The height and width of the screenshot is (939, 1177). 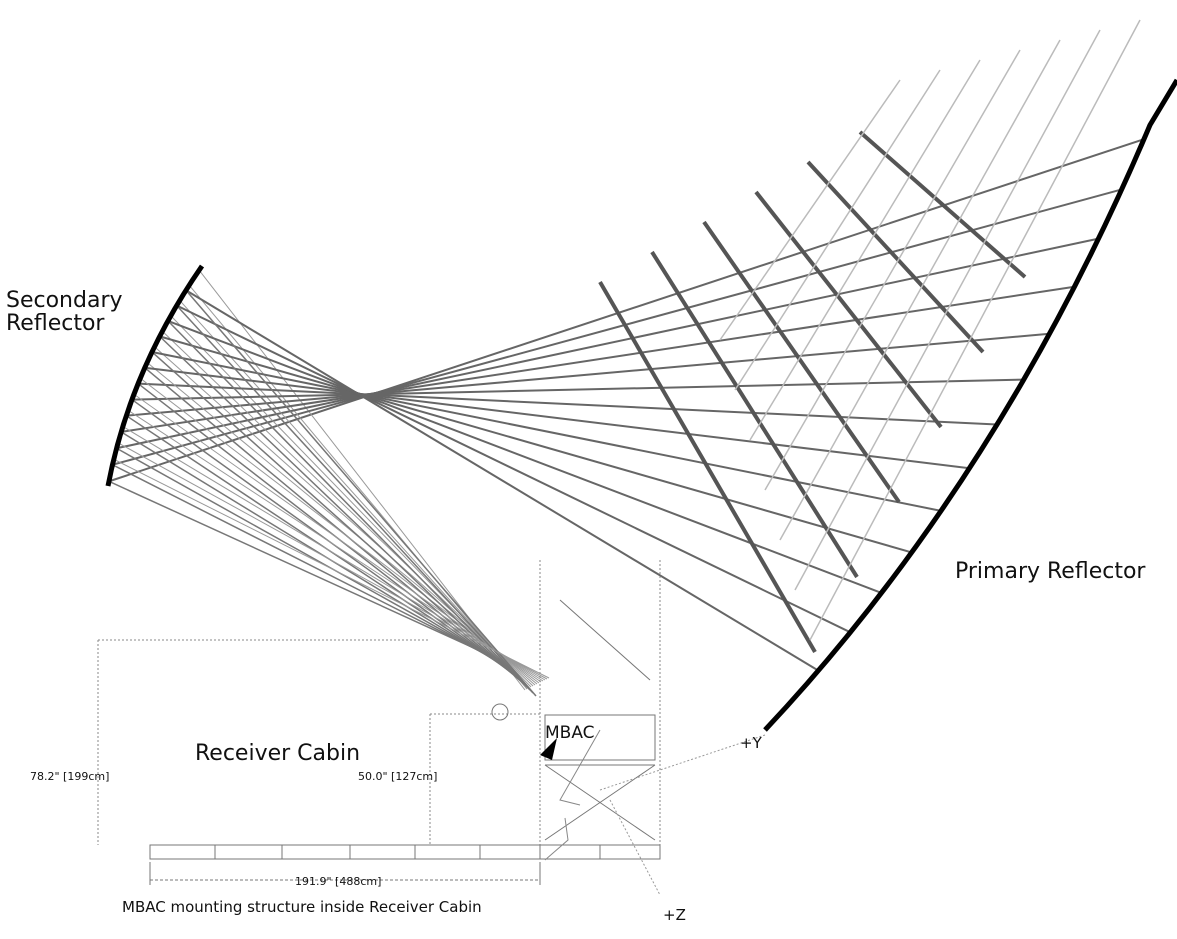 What do you see at coordinates (397, 776) in the screenshot?
I see `dimension-label: 50.0" [127cm]` at bounding box center [397, 776].